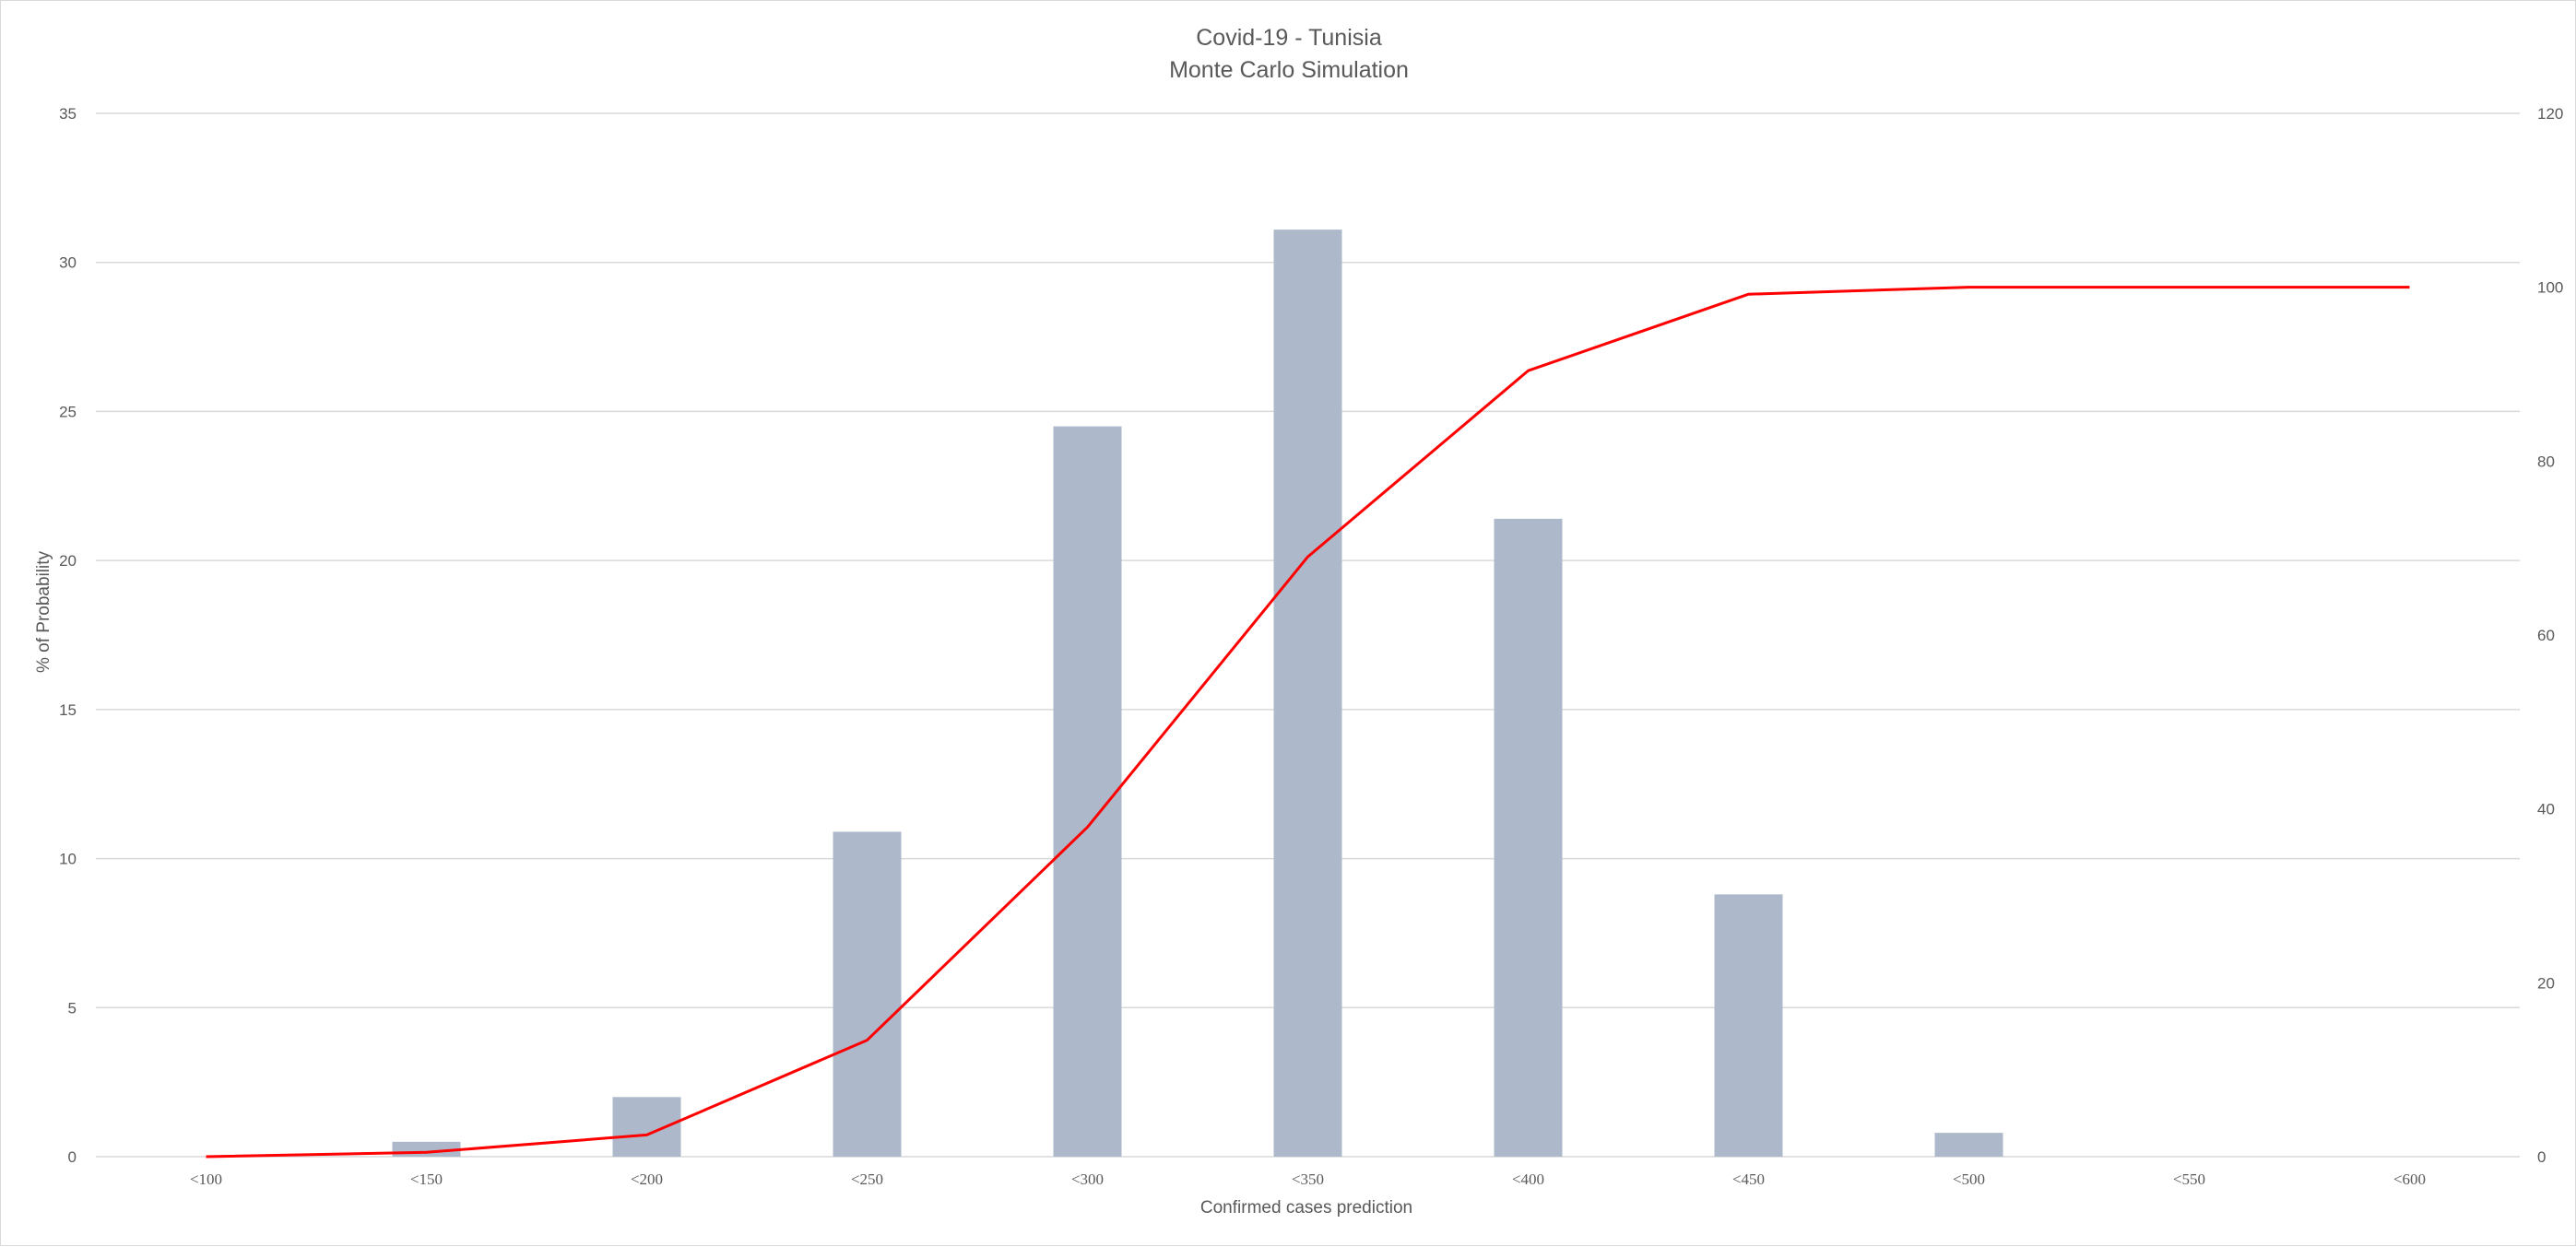 Image resolution: width=2576 pixels, height=1247 pixels. What do you see at coordinates (206, 1179) in the screenshot?
I see `x-tick-label: <100` at bounding box center [206, 1179].